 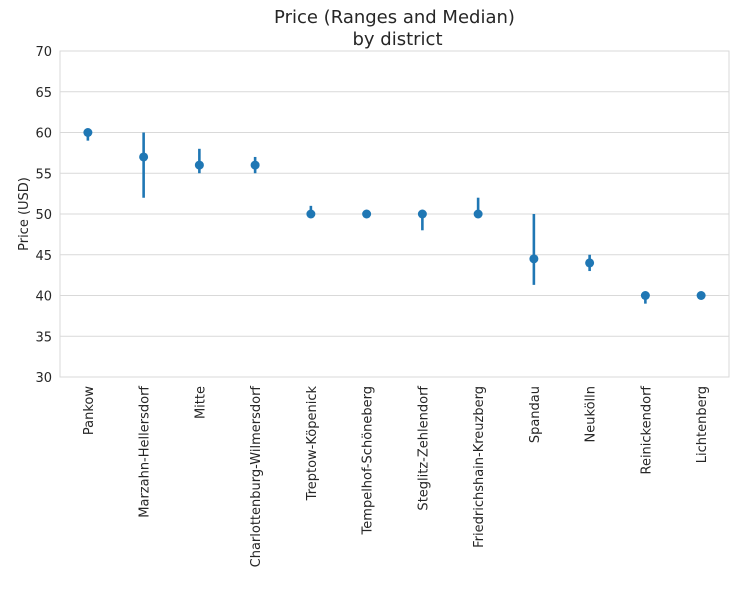 I want to click on y-tick-labels: 30 35 40 45 50 55 60 65 70, so click(x=43, y=215).